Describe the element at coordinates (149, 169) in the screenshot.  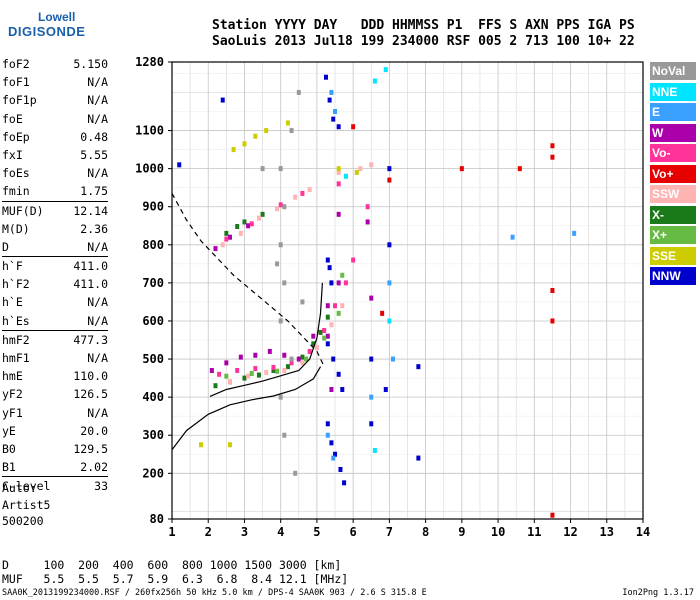
I see `y-tick-label: 1000` at that location.